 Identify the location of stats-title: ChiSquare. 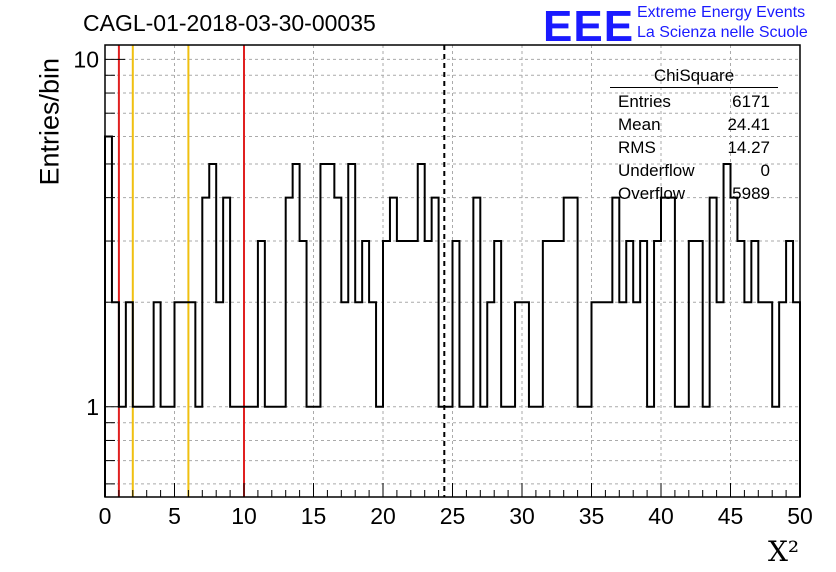
(694, 77).